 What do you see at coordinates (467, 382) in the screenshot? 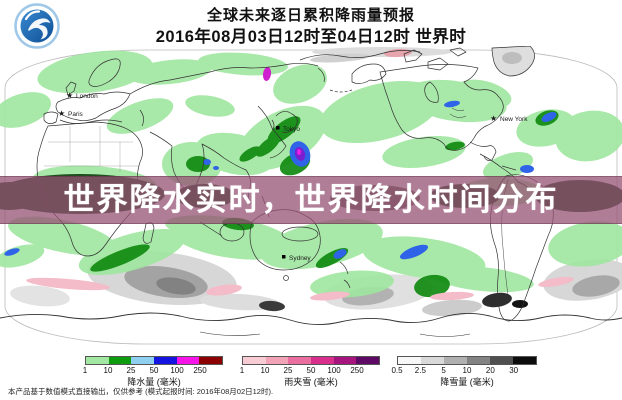
I see `legend-snowfall-caption: 降雪量 (毫米)` at bounding box center [467, 382].